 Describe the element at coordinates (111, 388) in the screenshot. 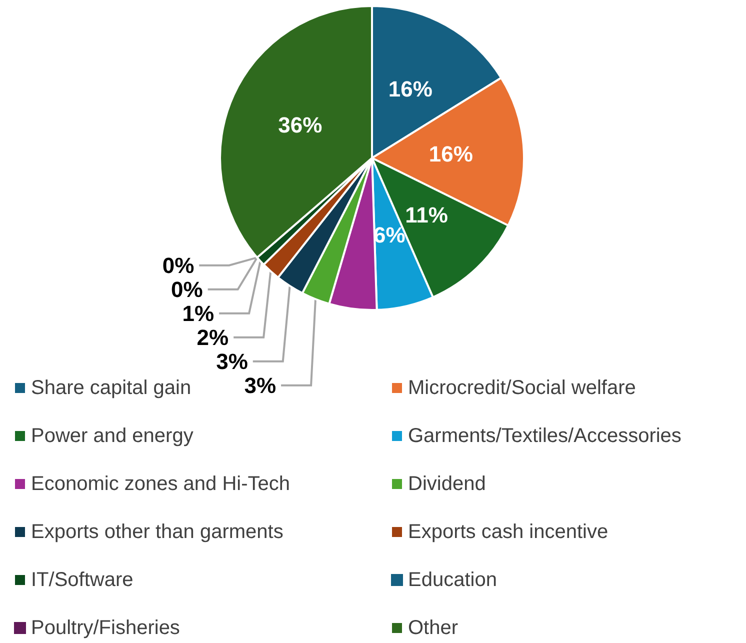

I see `legend-label: Share capital gain` at that location.